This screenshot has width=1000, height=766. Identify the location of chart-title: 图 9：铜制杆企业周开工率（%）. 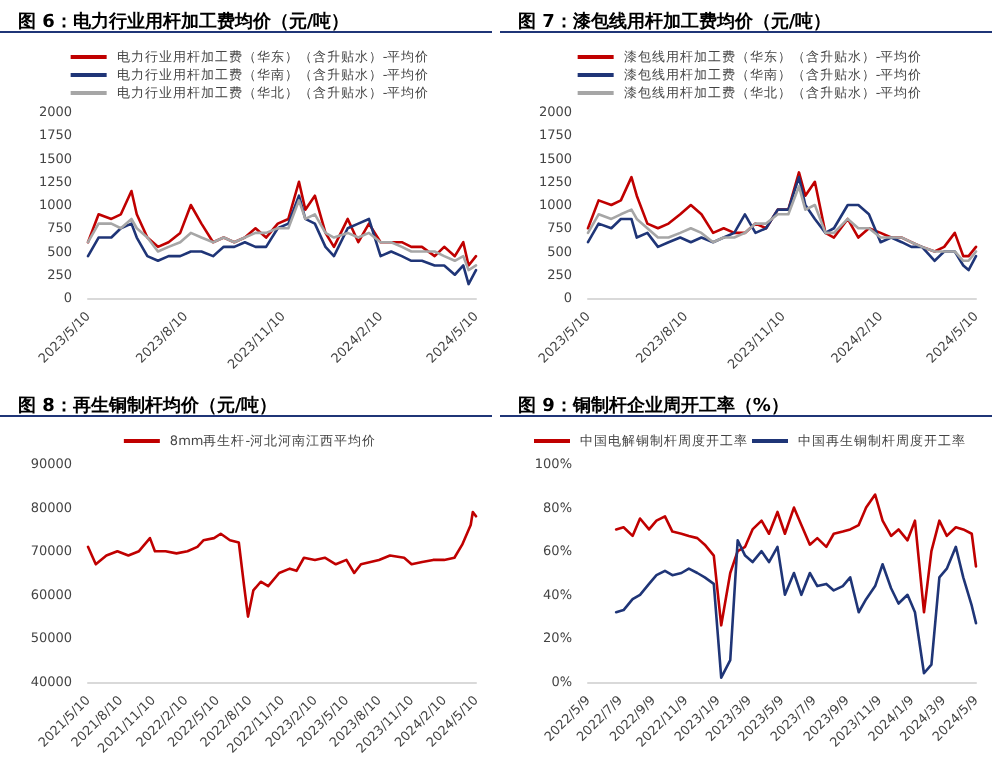
(653, 405).